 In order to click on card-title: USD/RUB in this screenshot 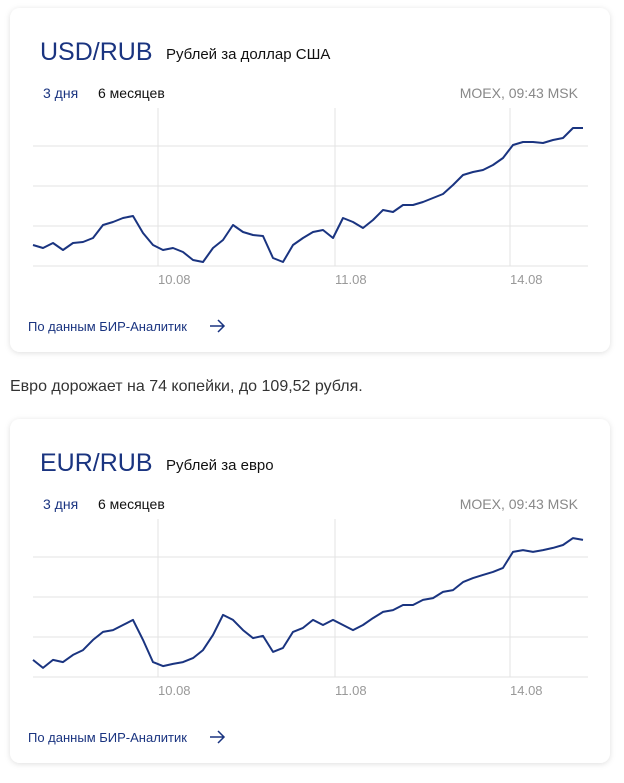, I will do `click(96, 52)`.